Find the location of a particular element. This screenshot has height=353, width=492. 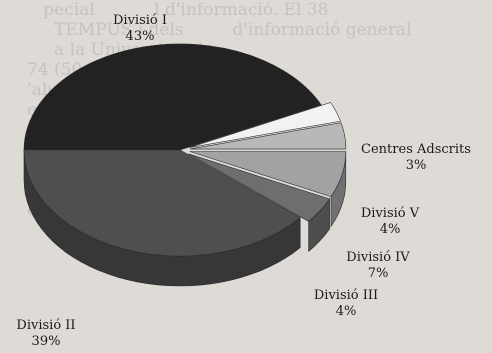

slice-value: 43% is located at coordinates (140, 36).